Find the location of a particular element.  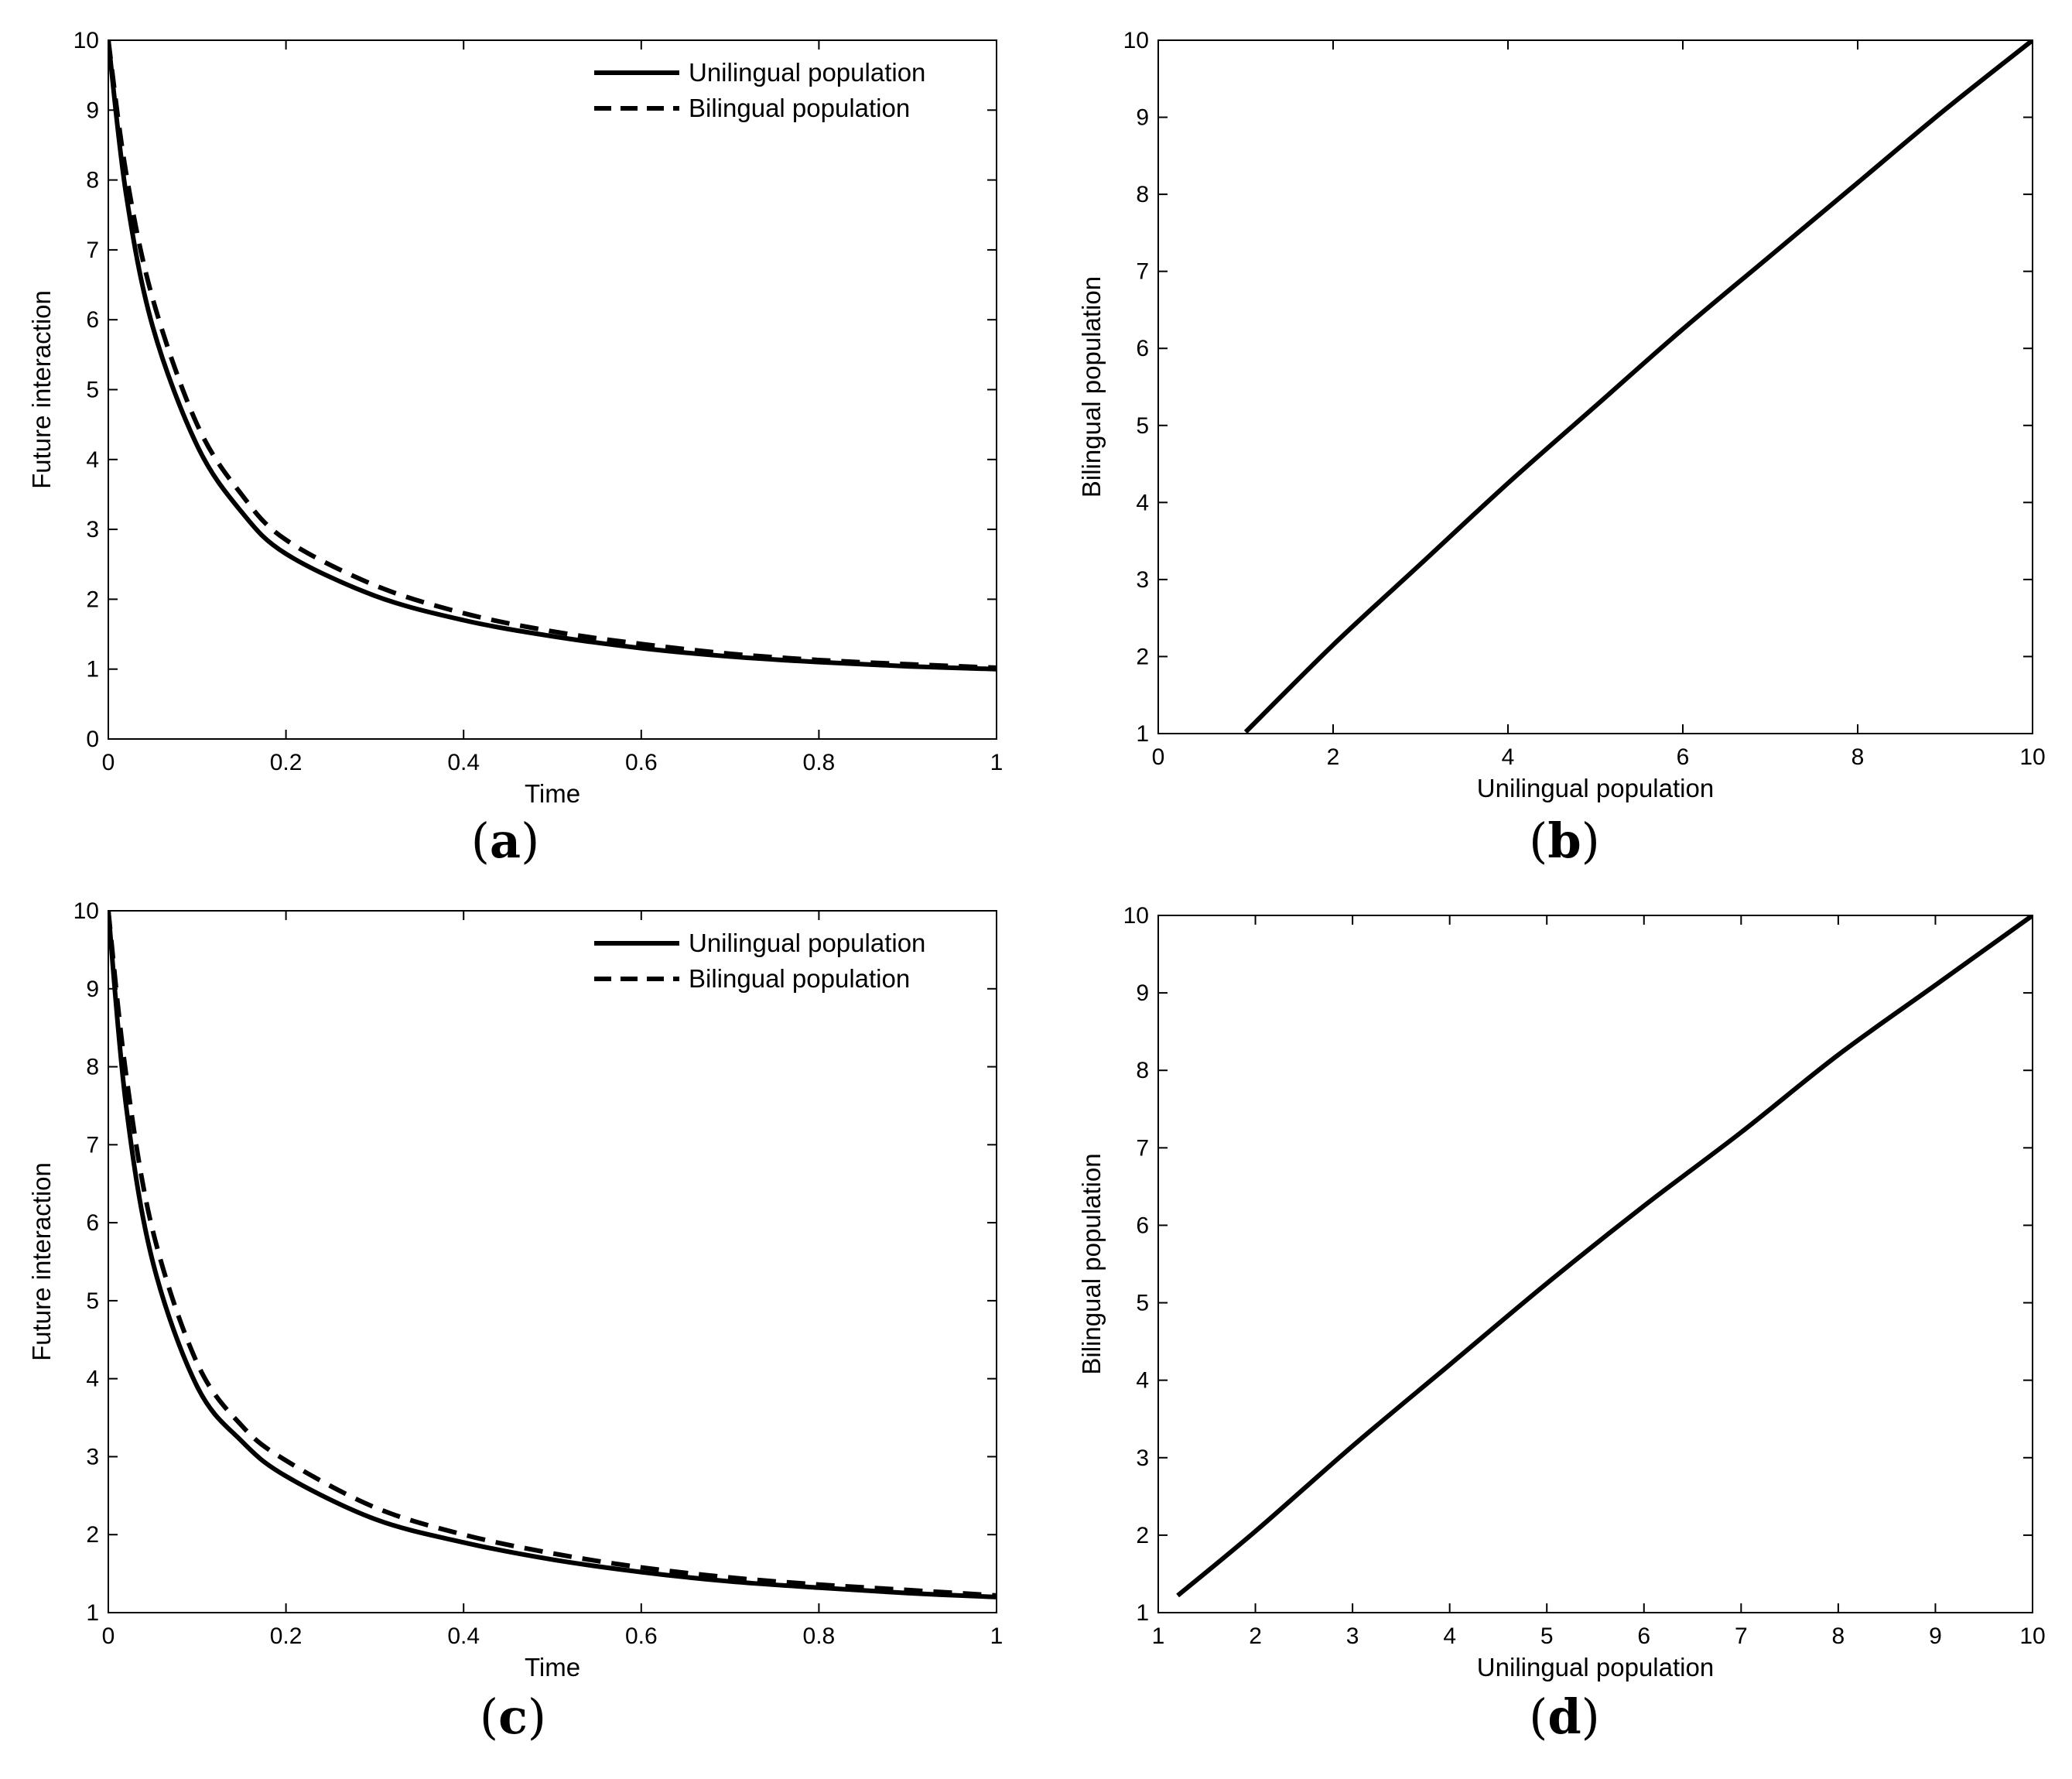

panel-letter: b is located at coordinates (1564, 841).